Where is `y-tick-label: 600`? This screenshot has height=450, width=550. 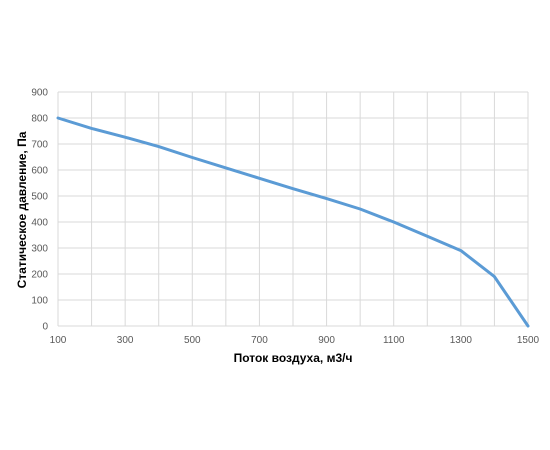
y-tick-label: 600 is located at coordinates (39, 171).